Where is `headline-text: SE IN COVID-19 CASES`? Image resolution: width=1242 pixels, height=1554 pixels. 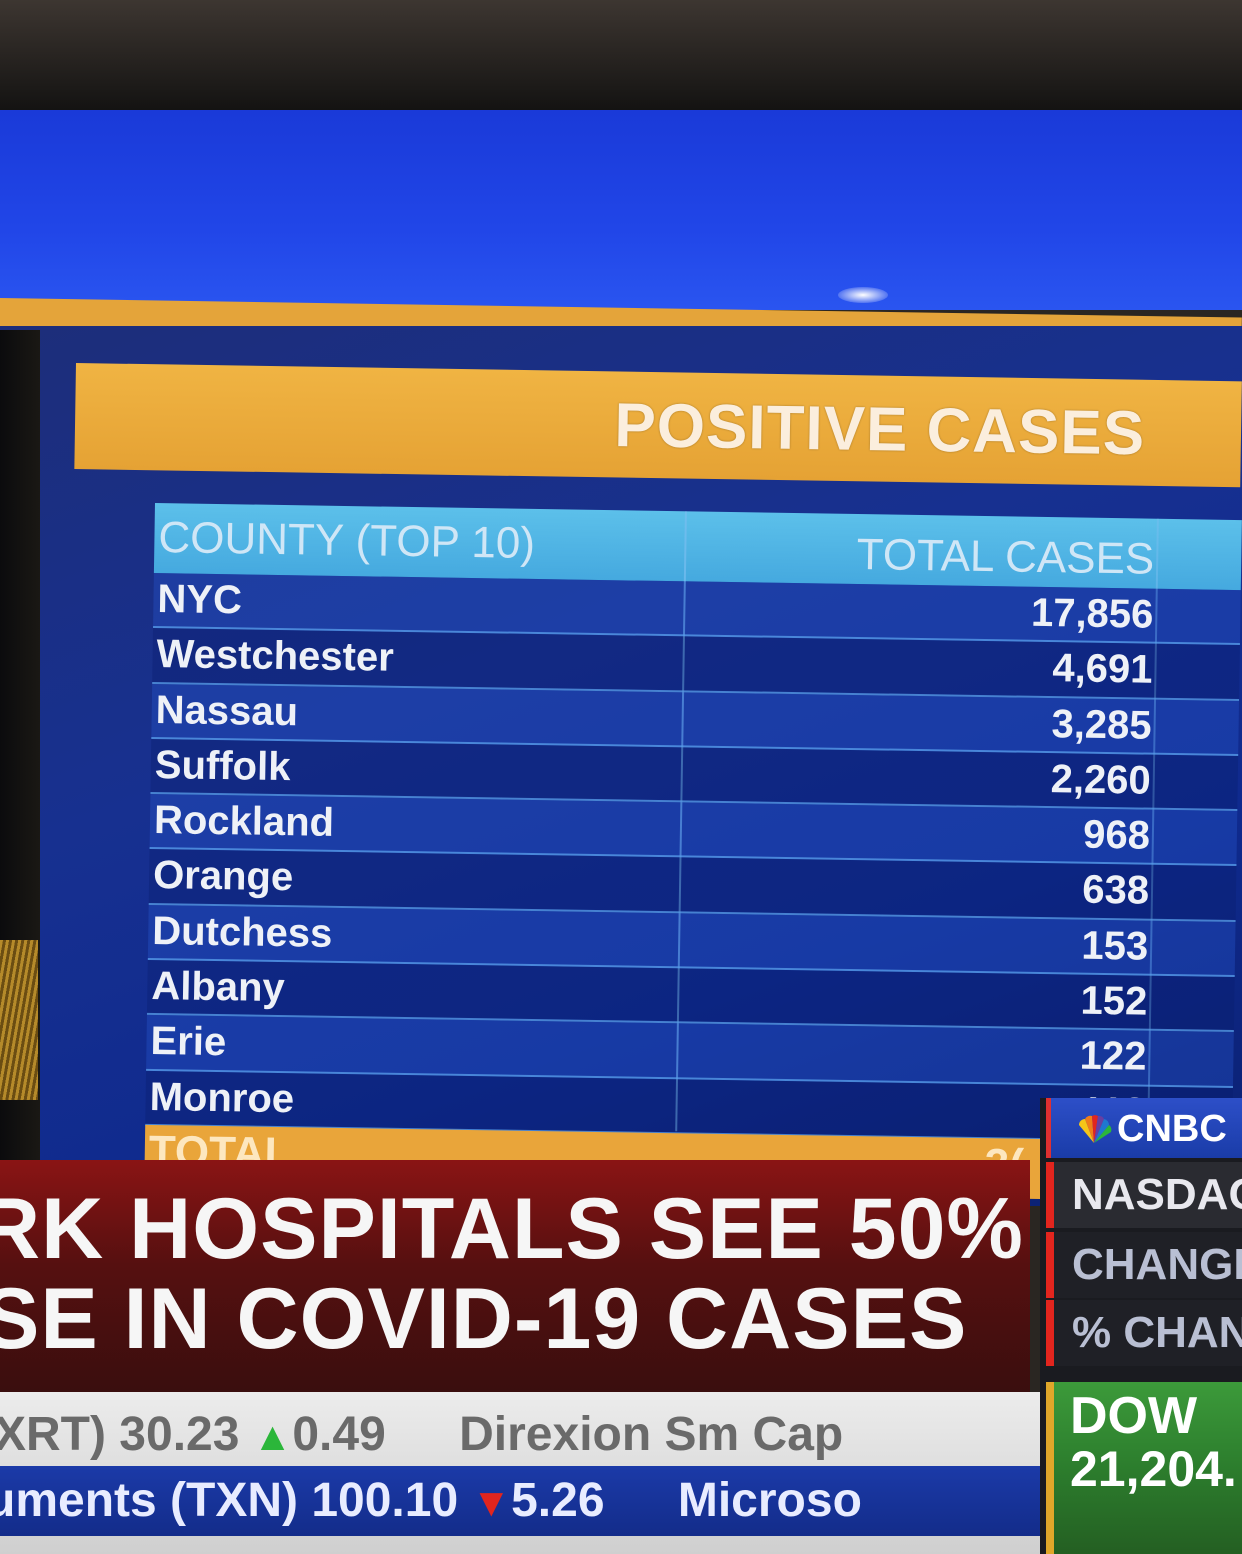 headline-text: SE IN COVID-19 CASES is located at coordinates (484, 1319).